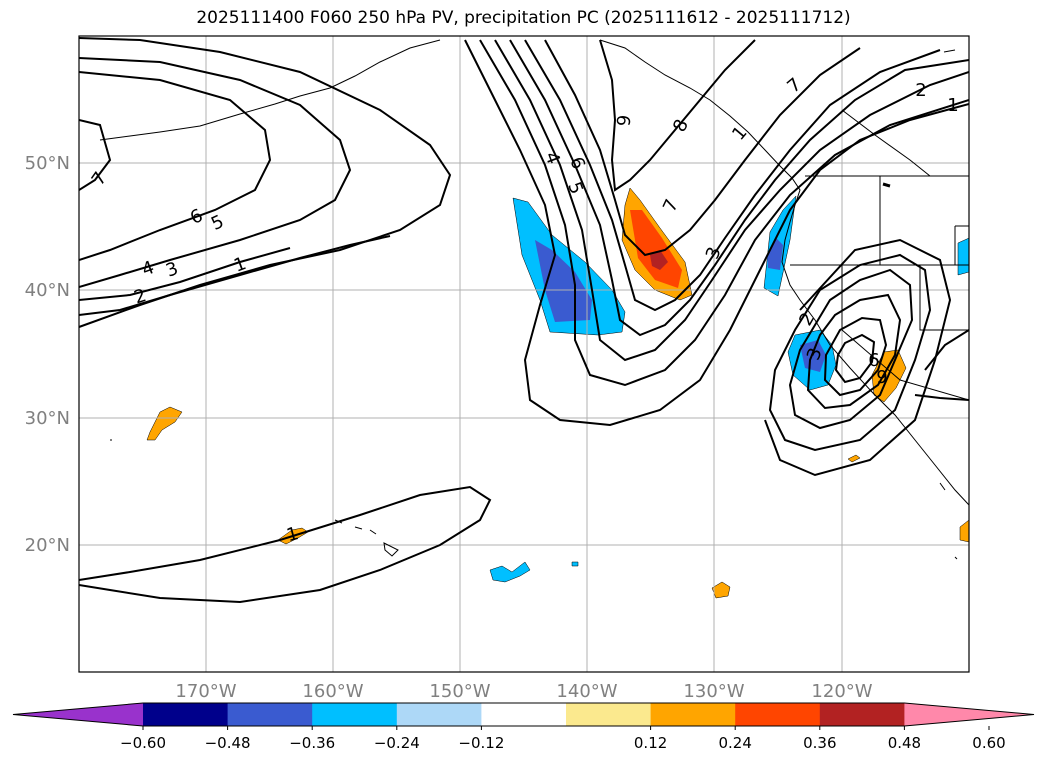  What do you see at coordinates (47, 545) in the screenshot?
I see `lat-label: 20°N` at bounding box center [47, 545].